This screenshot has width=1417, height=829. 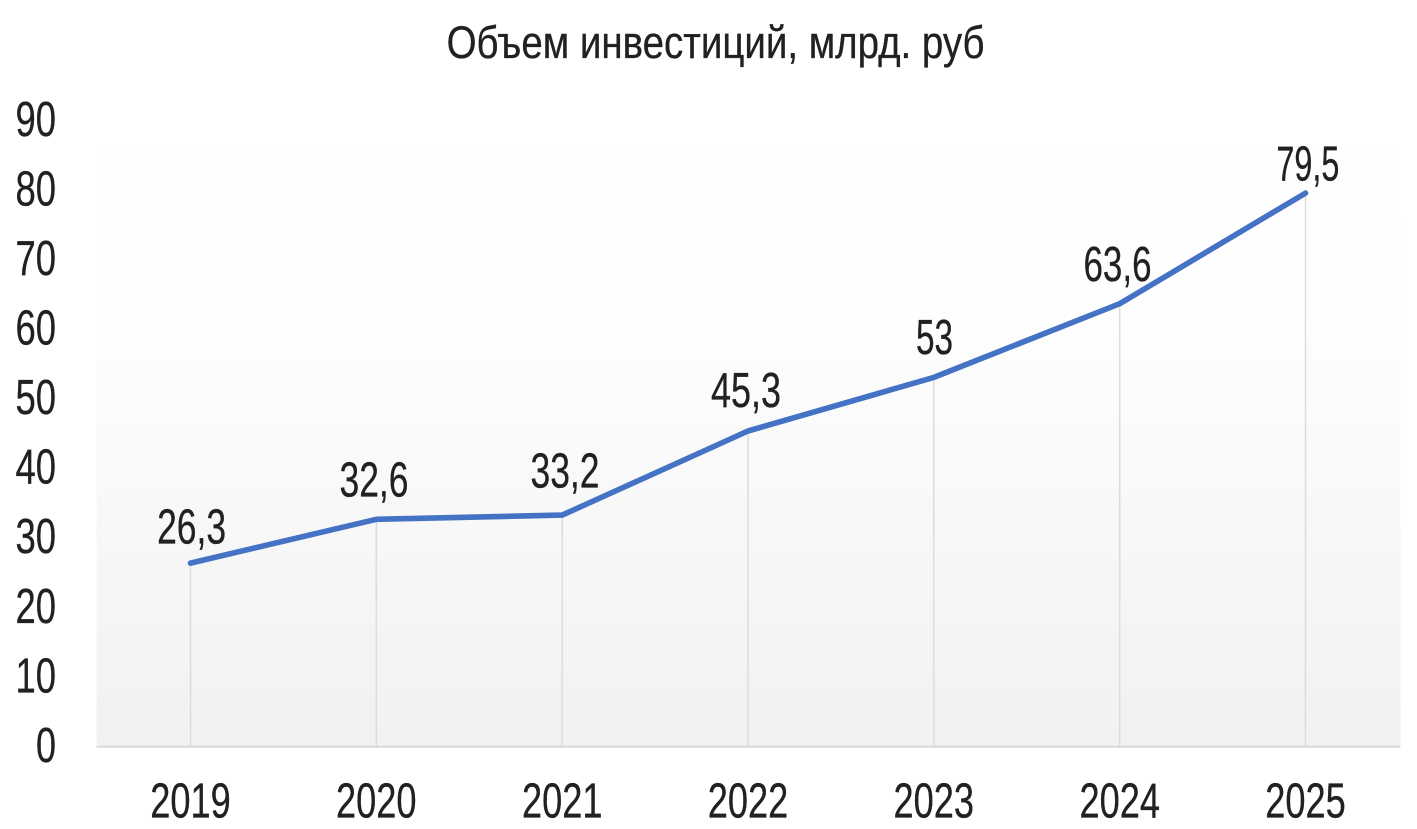 What do you see at coordinates (716, 42) in the screenshot?
I see `svg-text: Объем инвестиций, млрд. руб` at bounding box center [716, 42].